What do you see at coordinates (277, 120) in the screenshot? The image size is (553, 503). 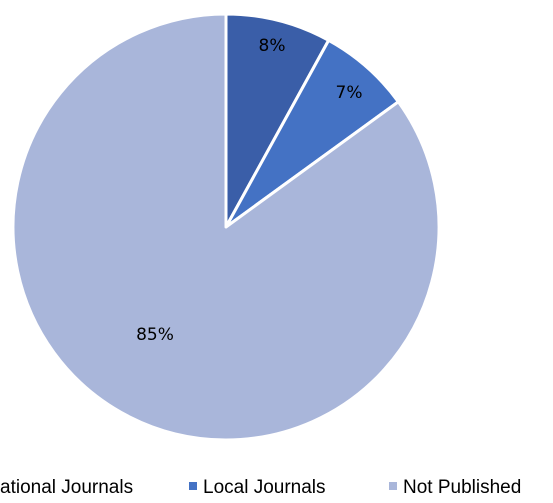 I see `pie-slice-international-journals` at bounding box center [277, 120].